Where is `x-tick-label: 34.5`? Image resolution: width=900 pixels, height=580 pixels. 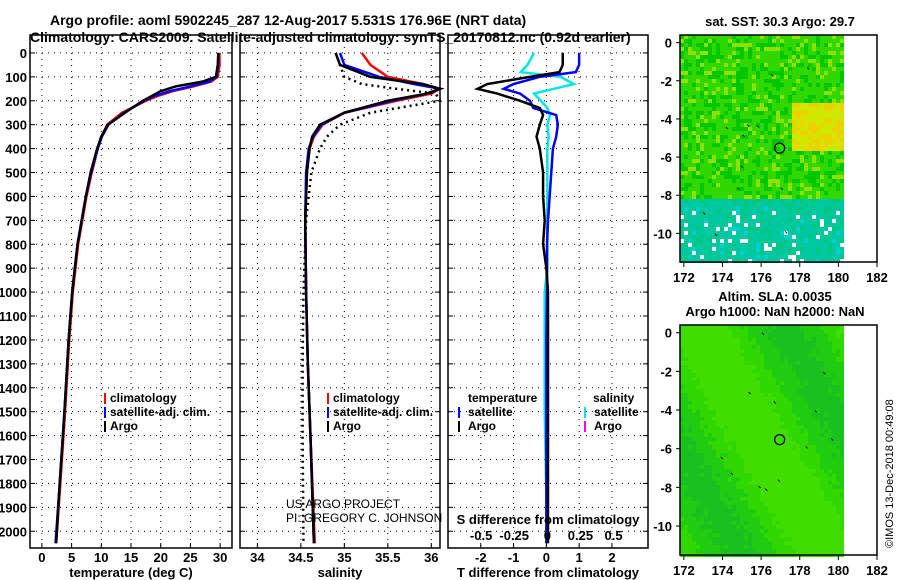
x-tick-label: 34.5 is located at coordinates (300, 557).